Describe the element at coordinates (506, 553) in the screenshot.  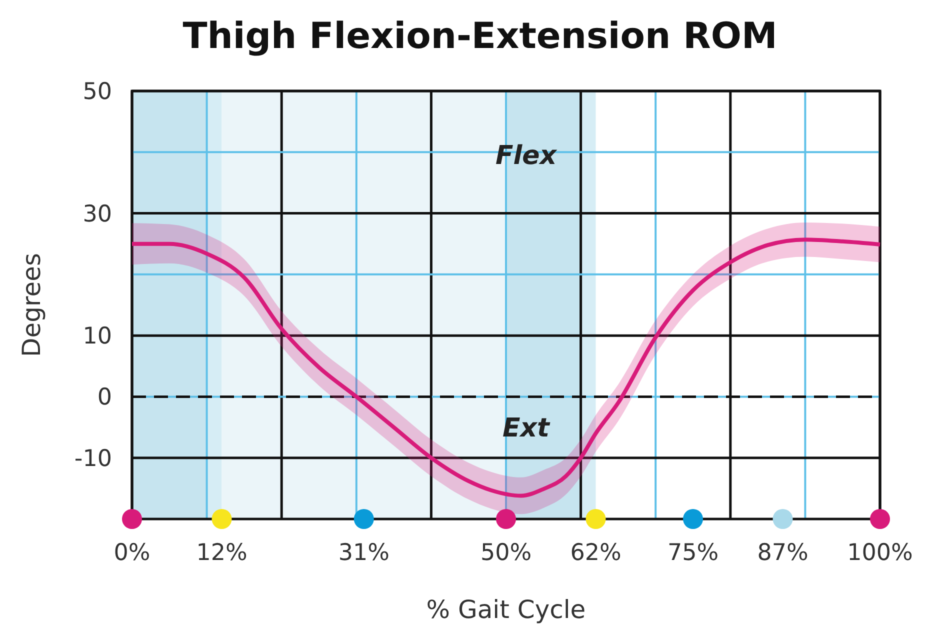
I see `x-tick-label: 50%` at that location.